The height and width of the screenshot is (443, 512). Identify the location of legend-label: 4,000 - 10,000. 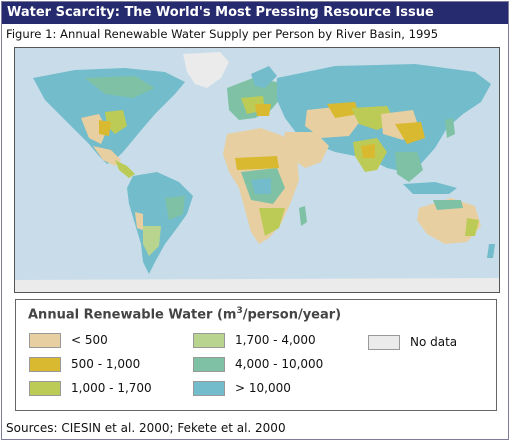
(279, 364).